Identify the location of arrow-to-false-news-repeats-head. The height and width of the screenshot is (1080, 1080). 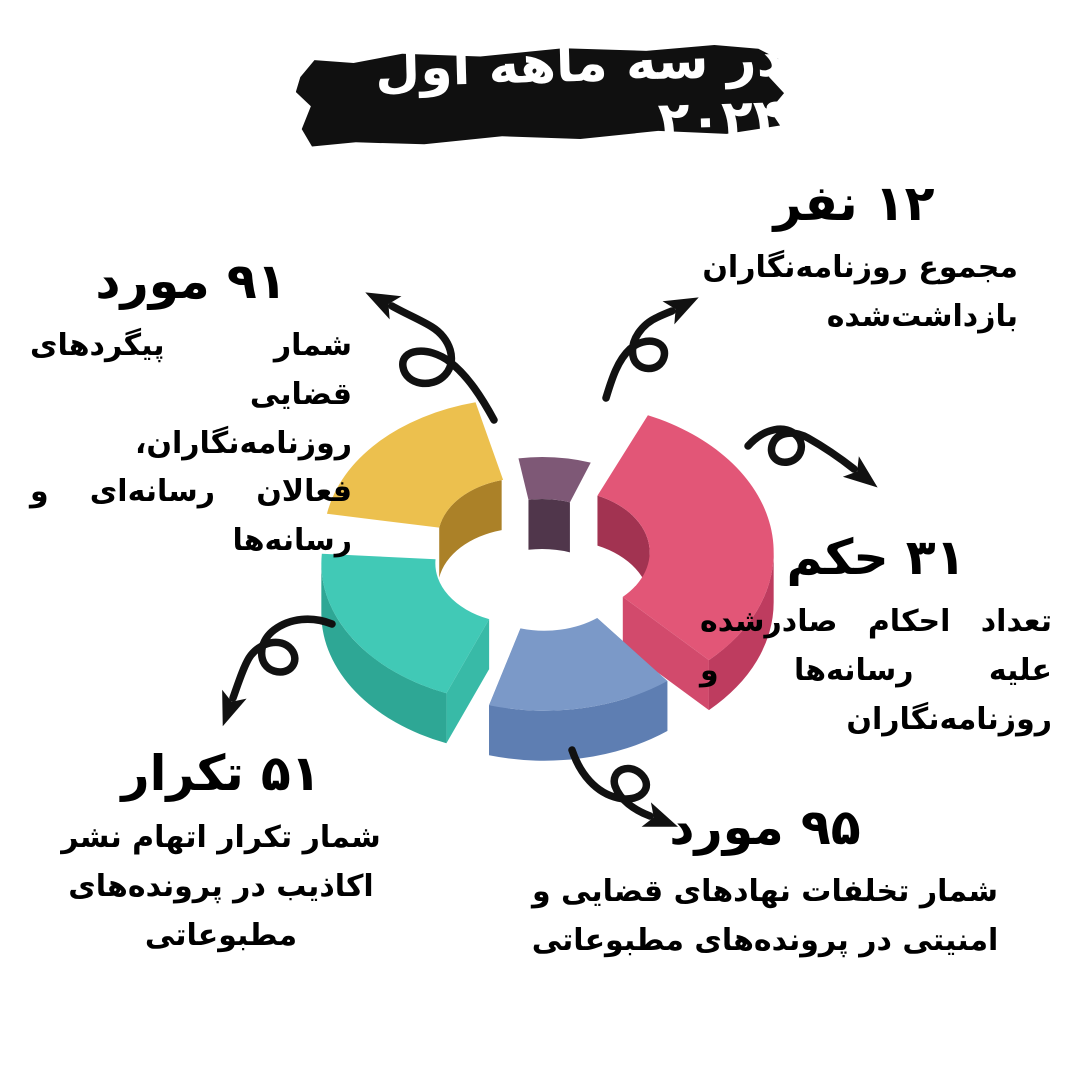
(234, 708).